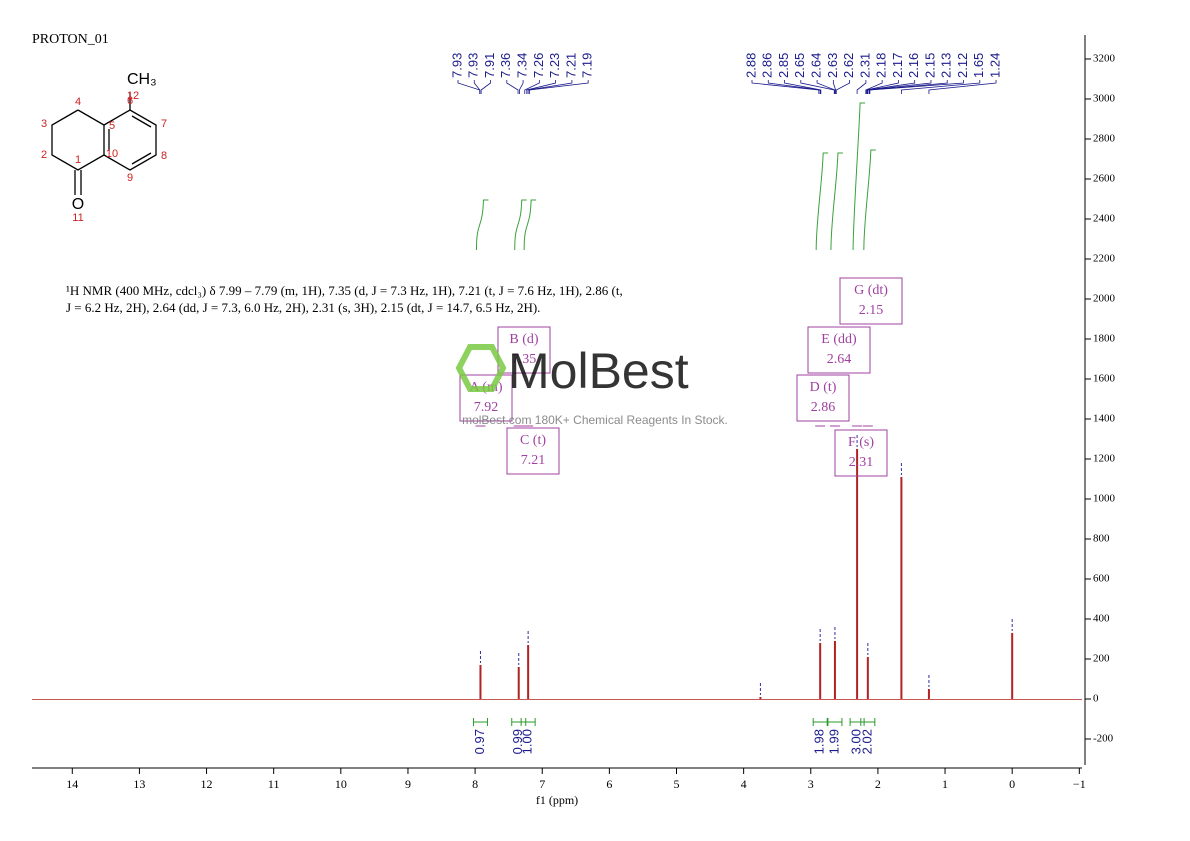 This screenshot has width=1190, height=841. What do you see at coordinates (1104, 419) in the screenshot?
I see `y-tick-label: 1400` at bounding box center [1104, 419].